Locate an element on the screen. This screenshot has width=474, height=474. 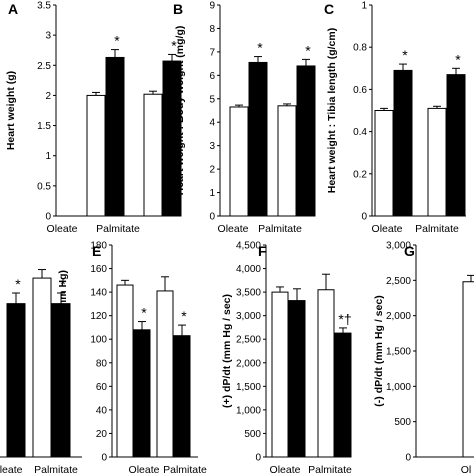
panel-a-y-tick-label: 2.5 is located at coordinates (44, 66).